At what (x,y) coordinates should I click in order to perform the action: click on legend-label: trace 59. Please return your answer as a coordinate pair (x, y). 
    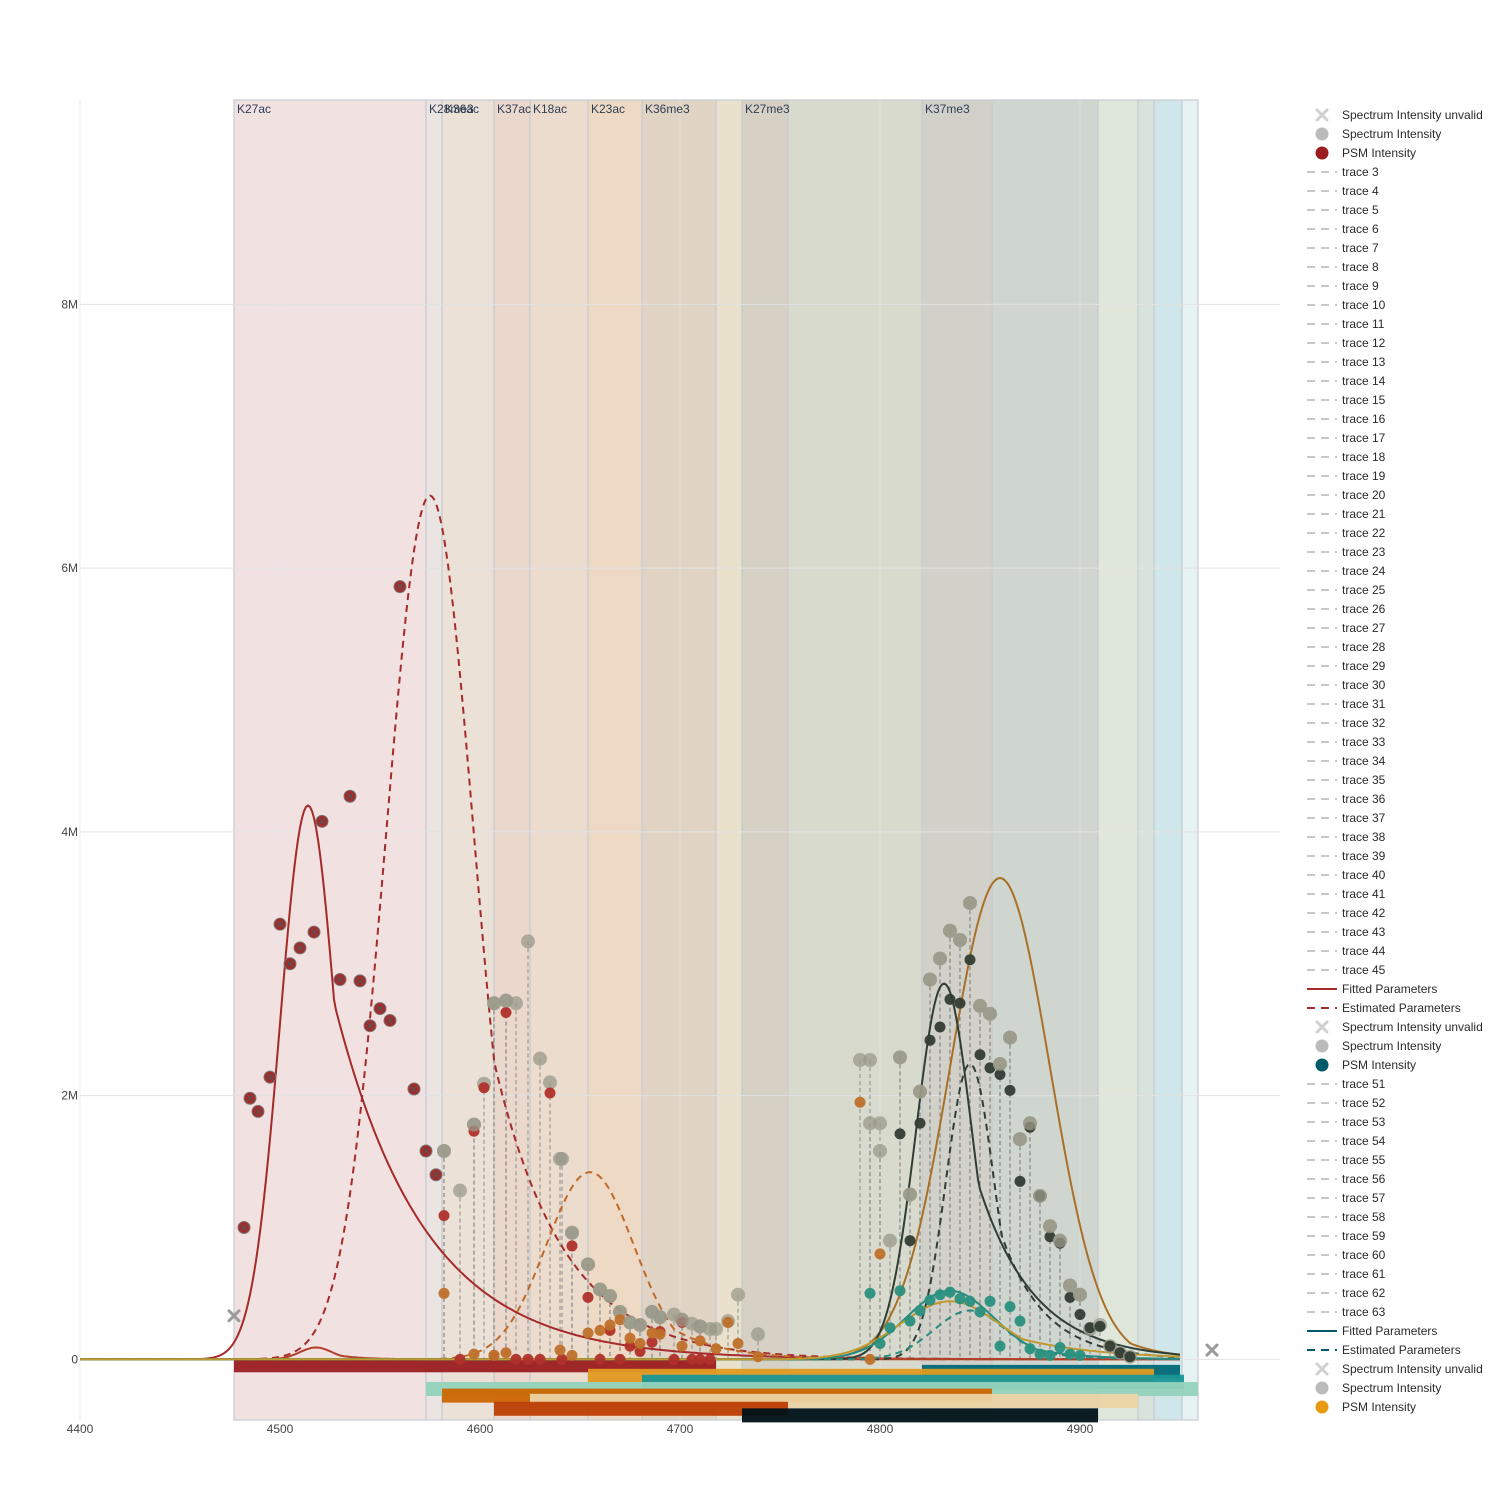
    Looking at the image, I should click on (1364, 1236).